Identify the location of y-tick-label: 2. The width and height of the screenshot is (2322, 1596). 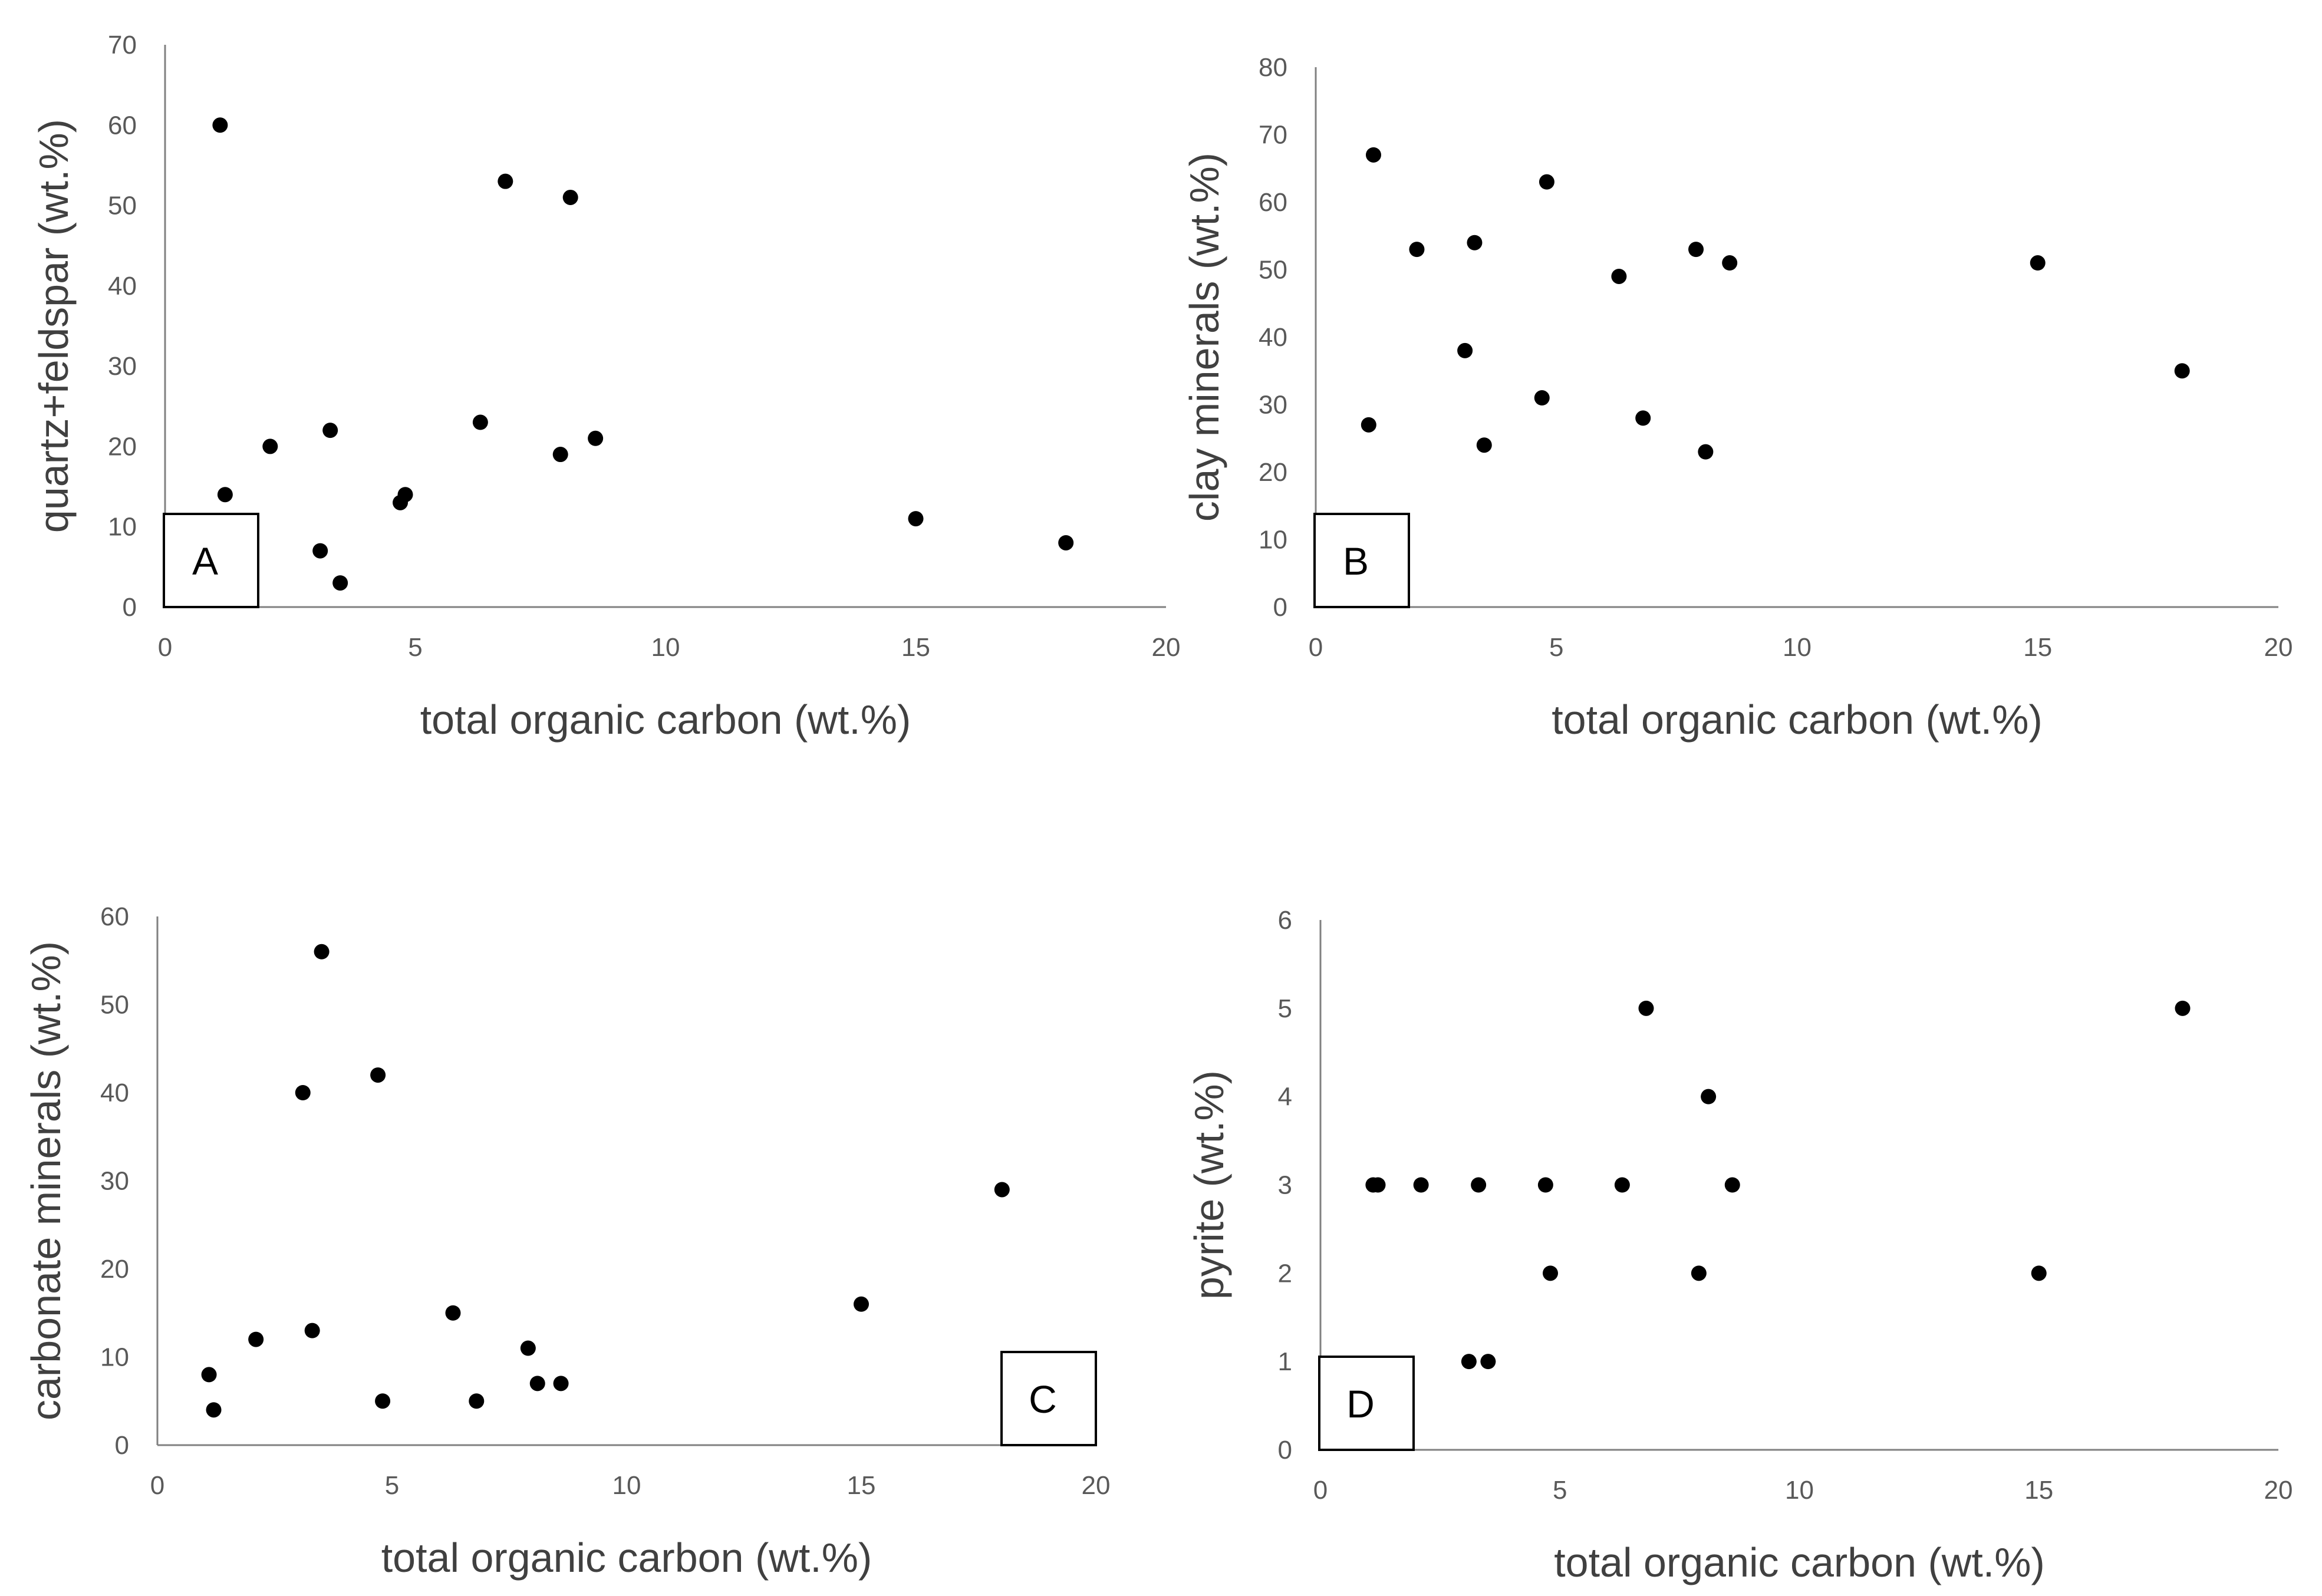
(1285, 1274).